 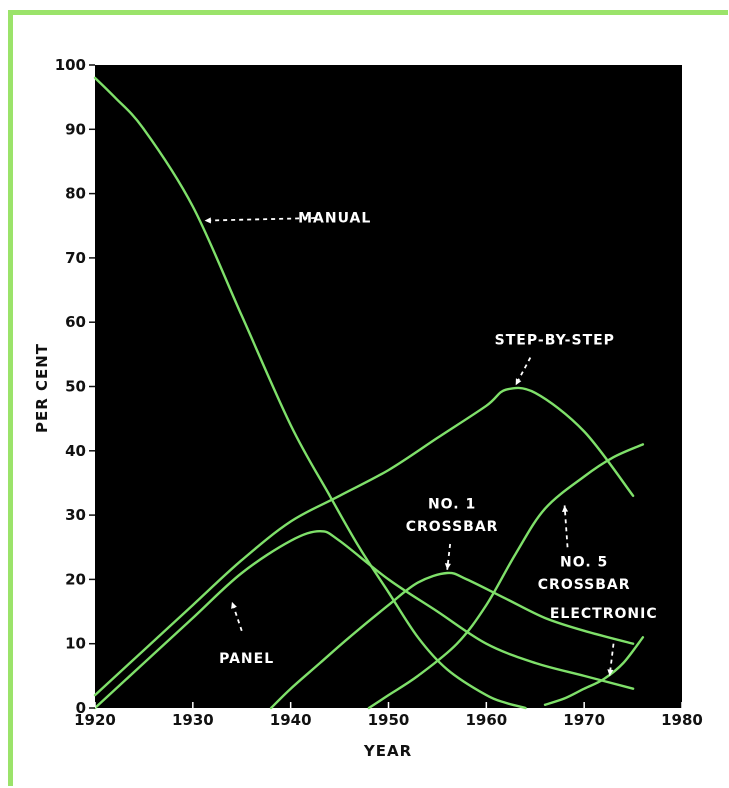 I want to click on y-tick-label: 50, so click(x=75, y=387).